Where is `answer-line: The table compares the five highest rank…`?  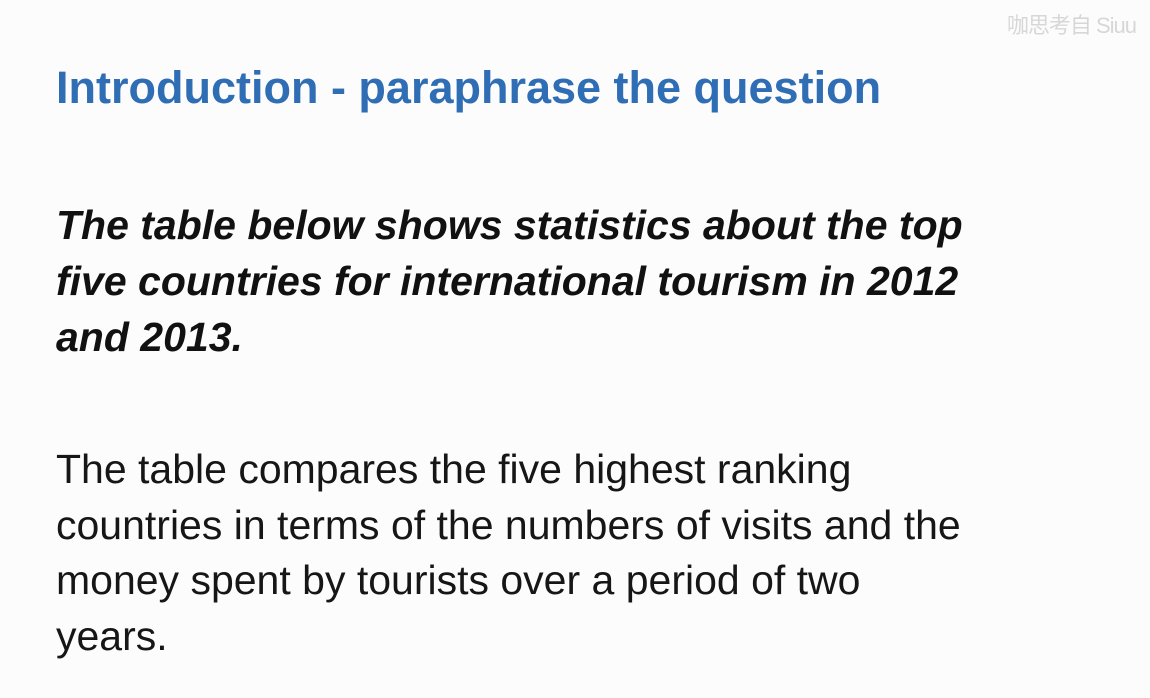
answer-line: The table compares the five highest rank… is located at coordinates (454, 469).